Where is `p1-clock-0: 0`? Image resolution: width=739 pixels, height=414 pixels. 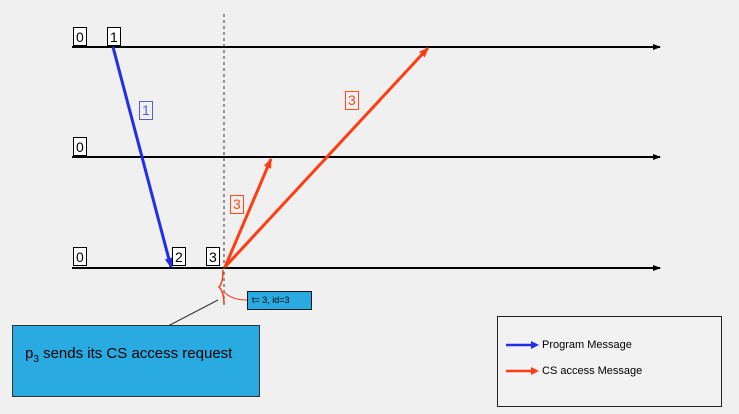 p1-clock-0: 0 is located at coordinates (80, 36).